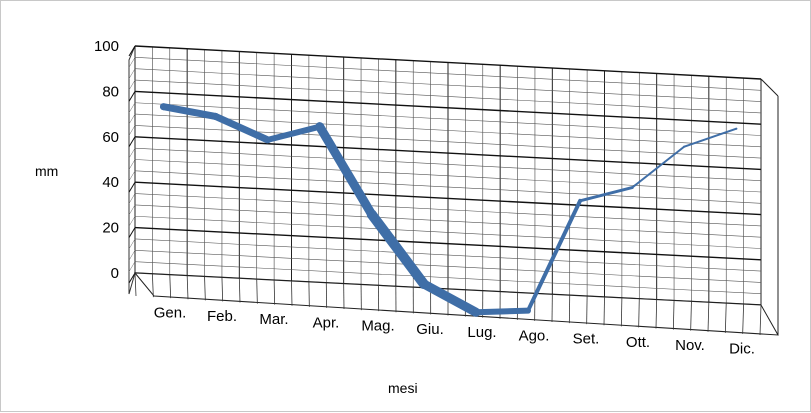  I want to click on x-tick-label: Apr., so click(326, 322).